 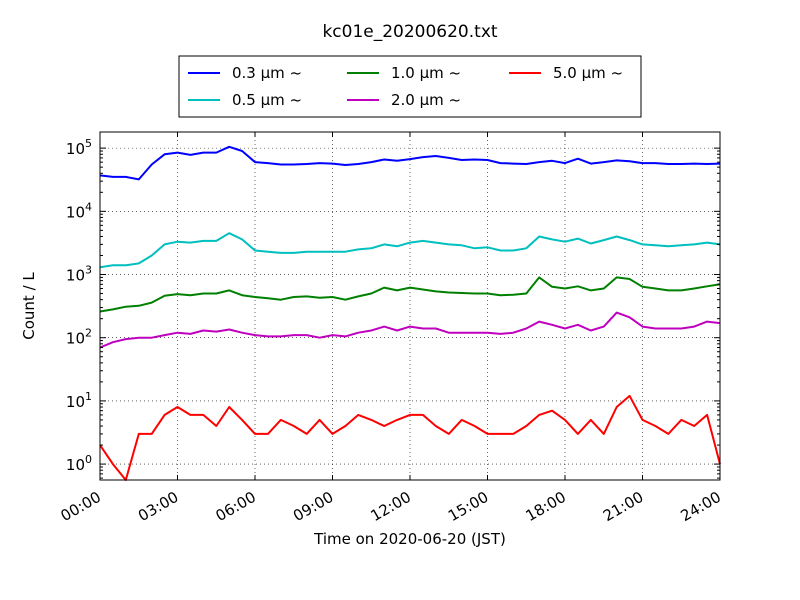 What do you see at coordinates (267, 73) in the screenshot?
I see `legend-label-0: 0.3 μm ~` at bounding box center [267, 73].